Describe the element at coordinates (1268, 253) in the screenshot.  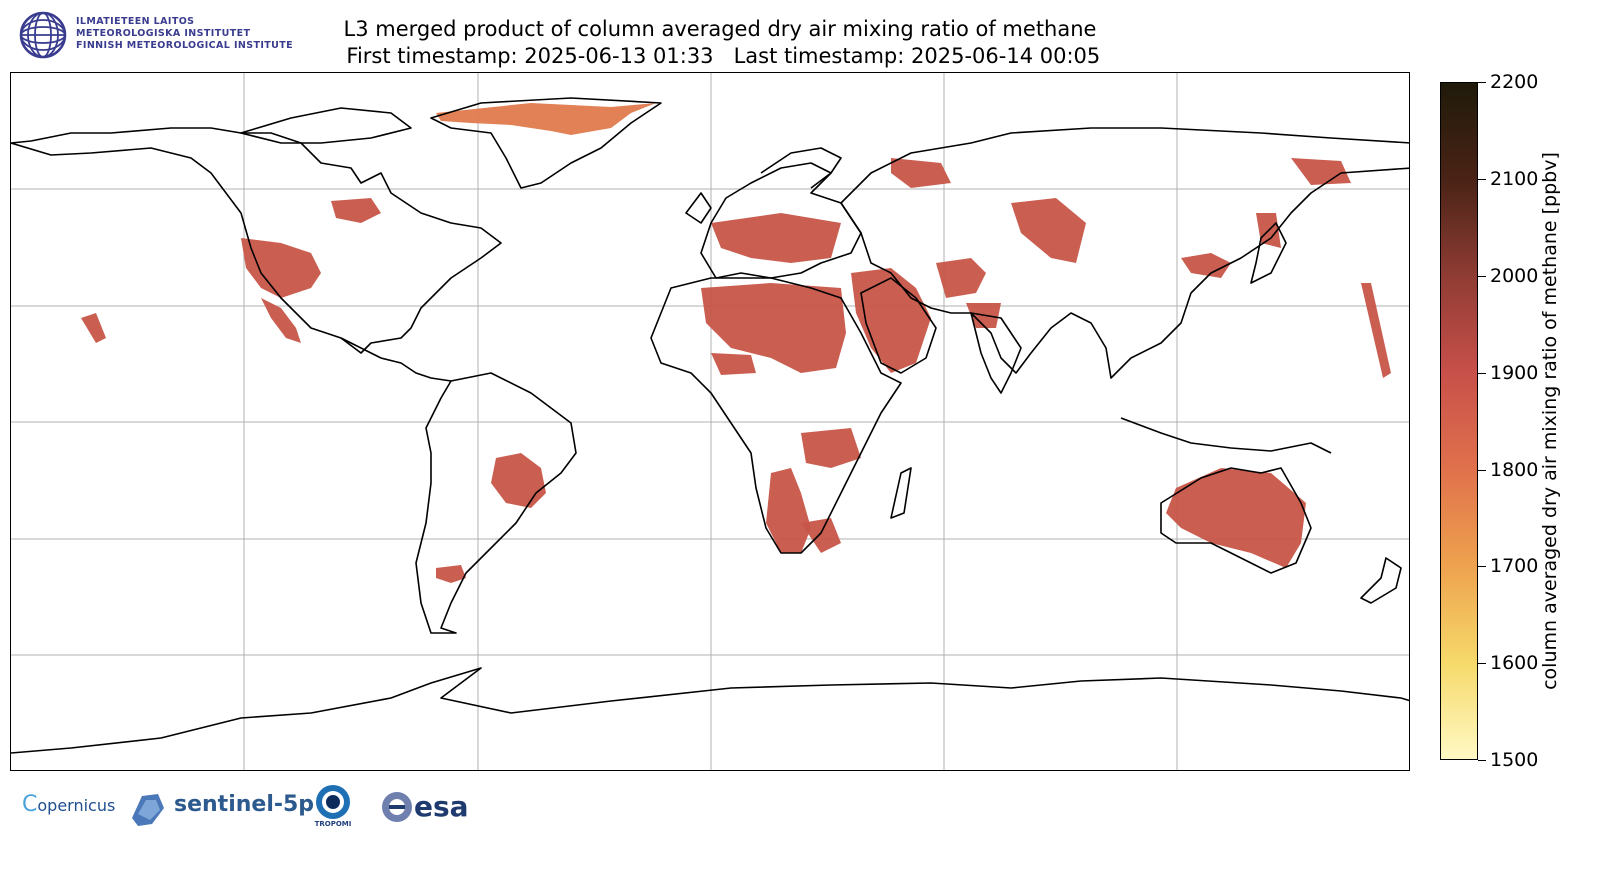
I see `coast-japan` at that location.